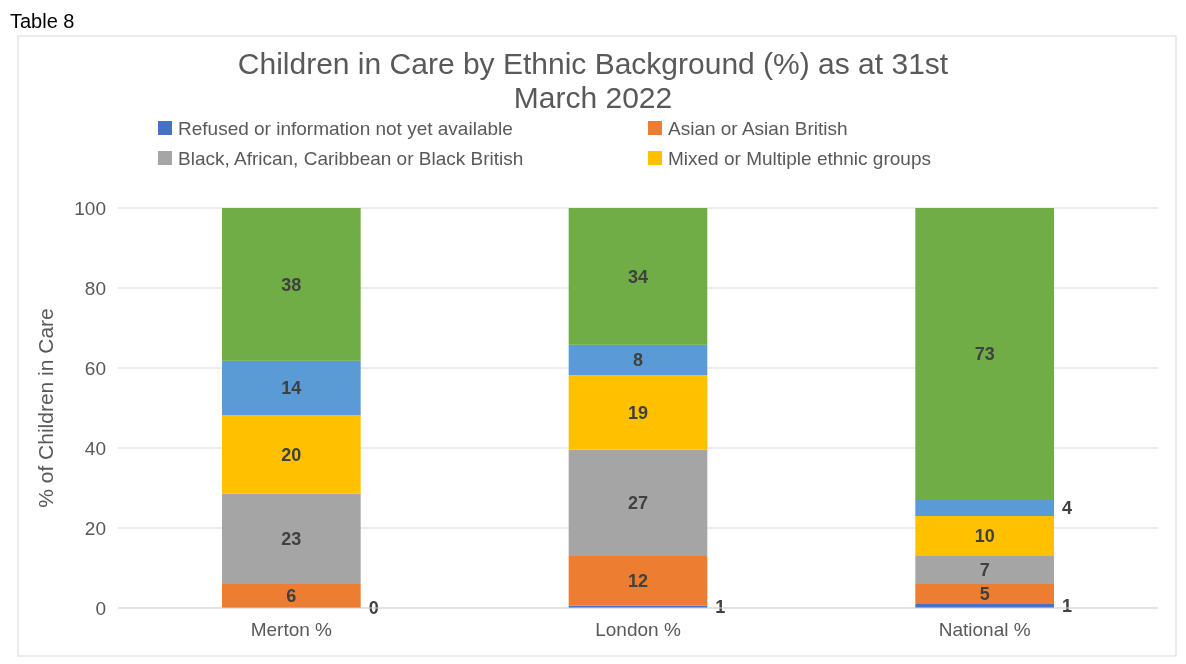 The image size is (1186, 664). Describe the element at coordinates (351, 158) in the screenshot. I see `legend-label: Black, African, Caribbean or Black British` at that location.